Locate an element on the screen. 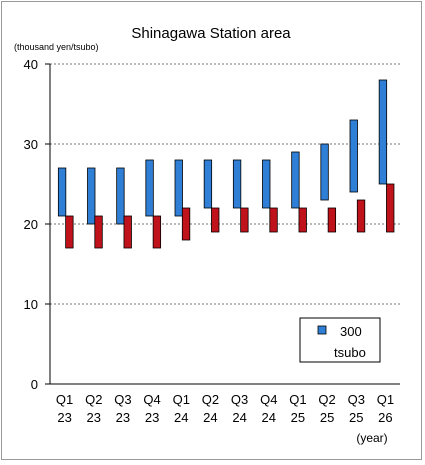  chart-title: Shinagawa Station area is located at coordinates (211, 33).